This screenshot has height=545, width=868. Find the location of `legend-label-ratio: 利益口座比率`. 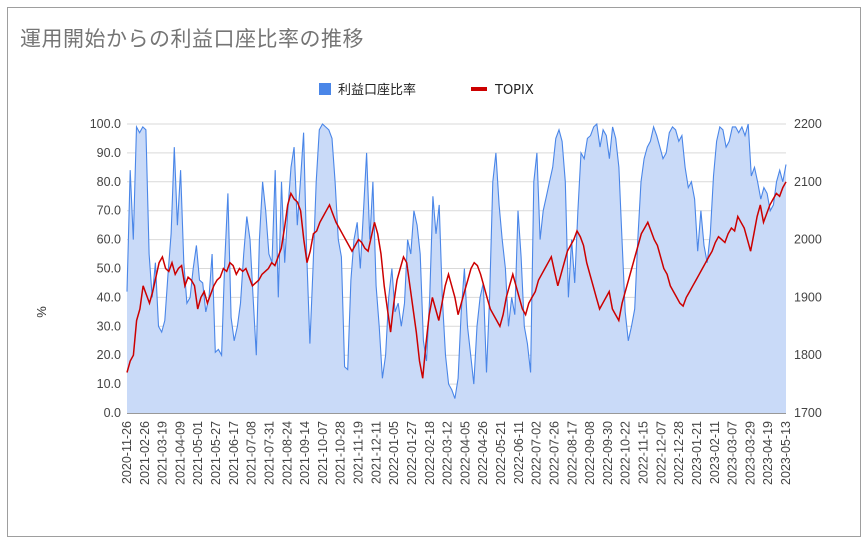

legend-label-ratio: 利益口座比率 is located at coordinates (377, 90).